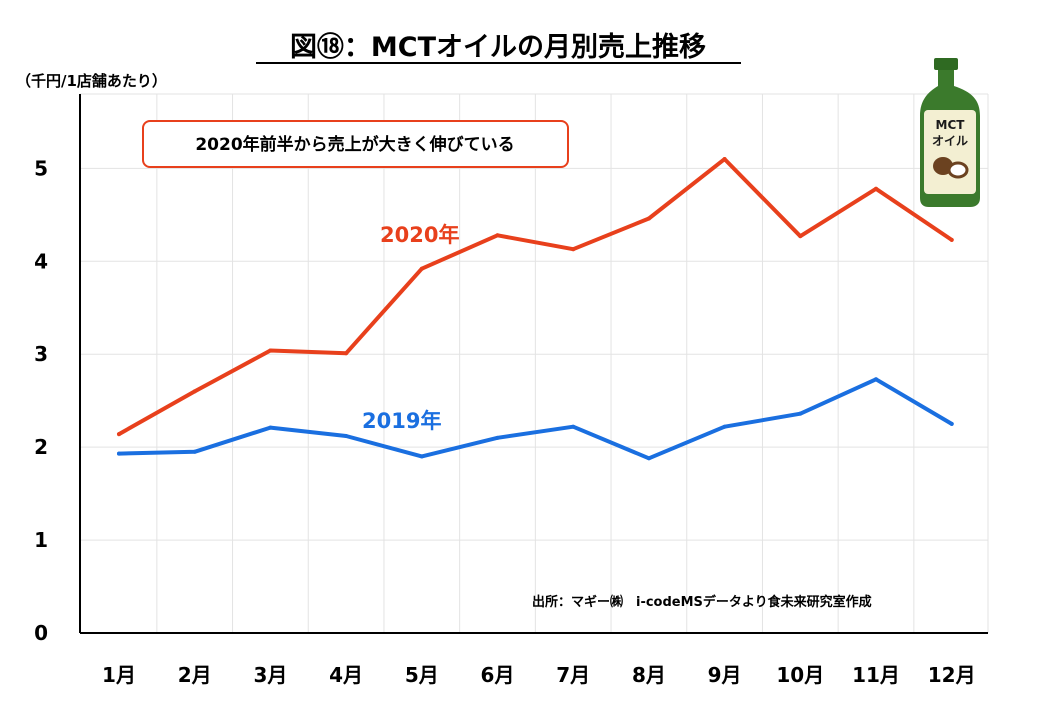 This screenshot has height=720, width=1040. What do you see at coordinates (346, 675) in the screenshot?
I see `x-tick-label: 4月` at bounding box center [346, 675].